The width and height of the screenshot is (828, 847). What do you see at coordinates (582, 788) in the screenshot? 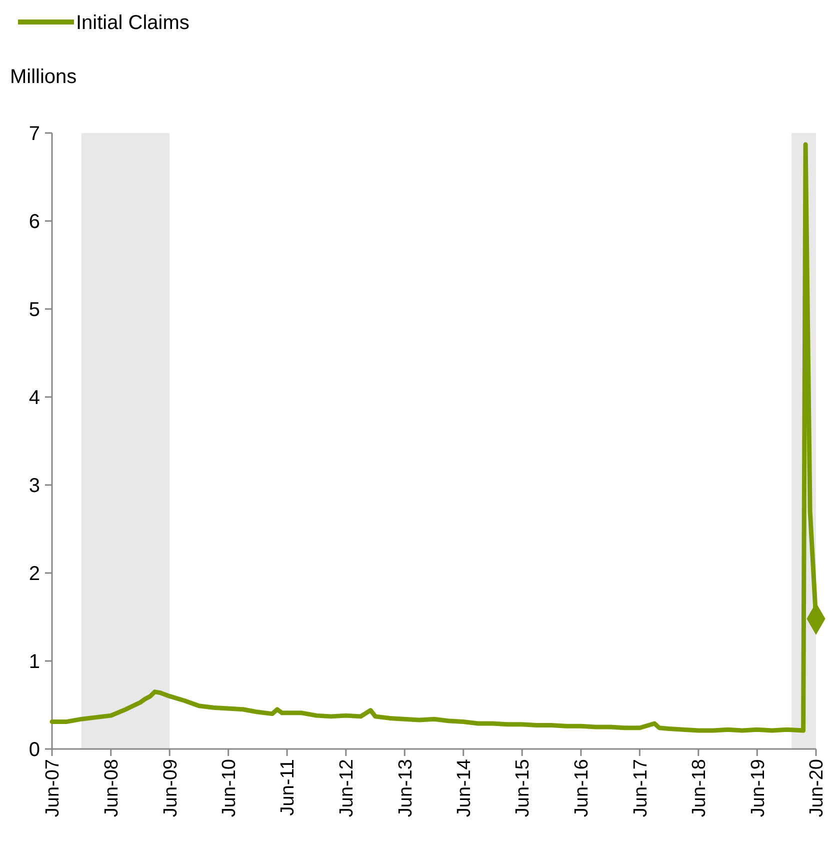
I see `x-tick-label: Jun-16` at bounding box center [582, 788].